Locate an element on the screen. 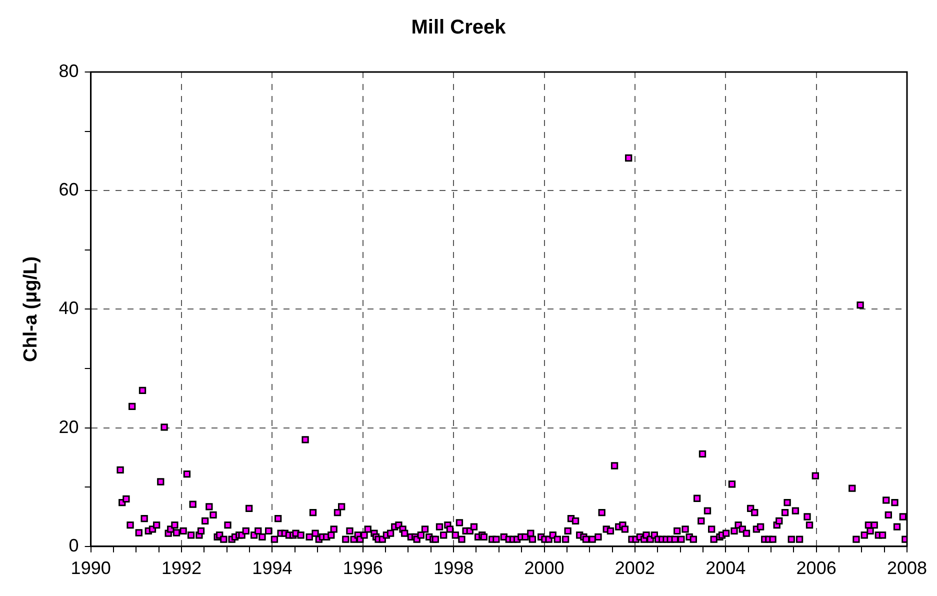 The width and height of the screenshot is (937, 596). x-tick-label: 1994 is located at coordinates (272, 568).